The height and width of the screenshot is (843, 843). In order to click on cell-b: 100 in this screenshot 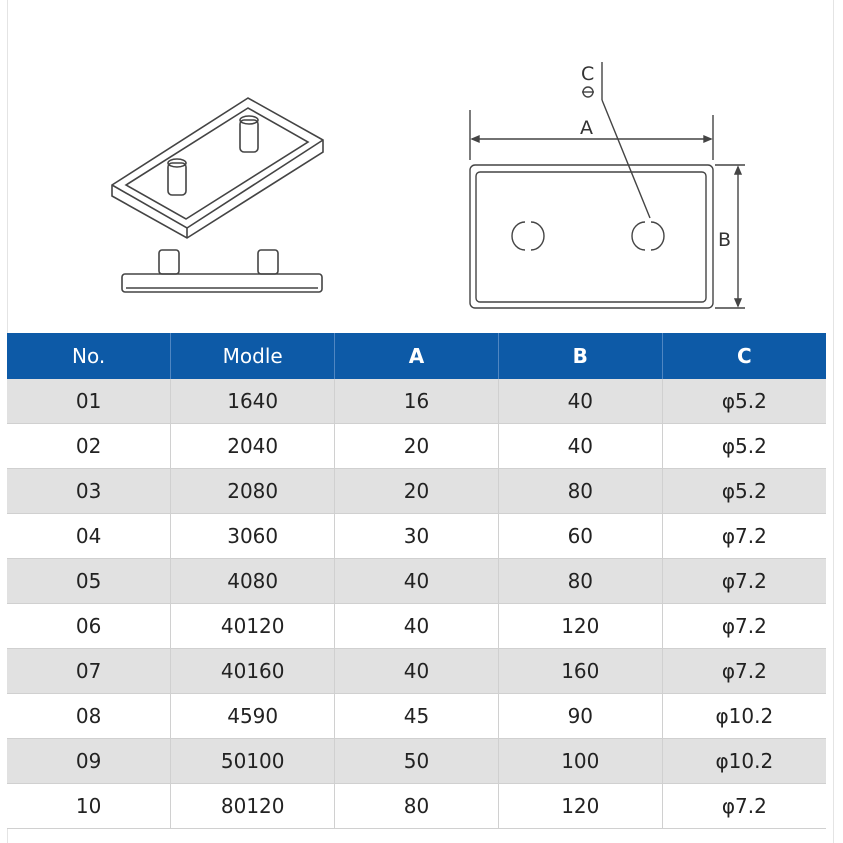, I will do `click(580, 761)`.